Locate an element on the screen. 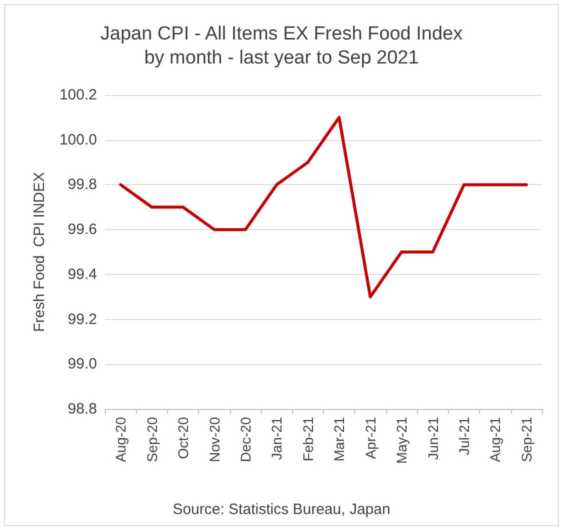  y-tick-label: 99.2 is located at coordinates (82, 319).